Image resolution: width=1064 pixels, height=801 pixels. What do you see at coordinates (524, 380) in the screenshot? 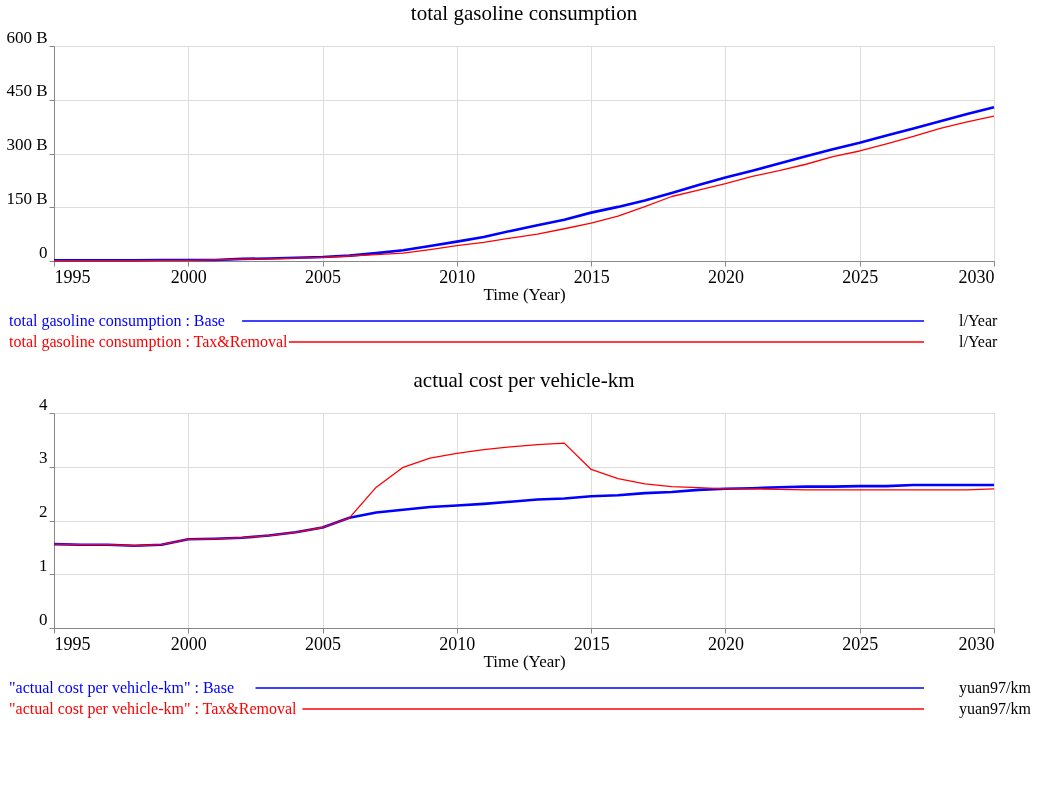
I see `chart-title: actual cost per vehicle-km` at bounding box center [524, 380].